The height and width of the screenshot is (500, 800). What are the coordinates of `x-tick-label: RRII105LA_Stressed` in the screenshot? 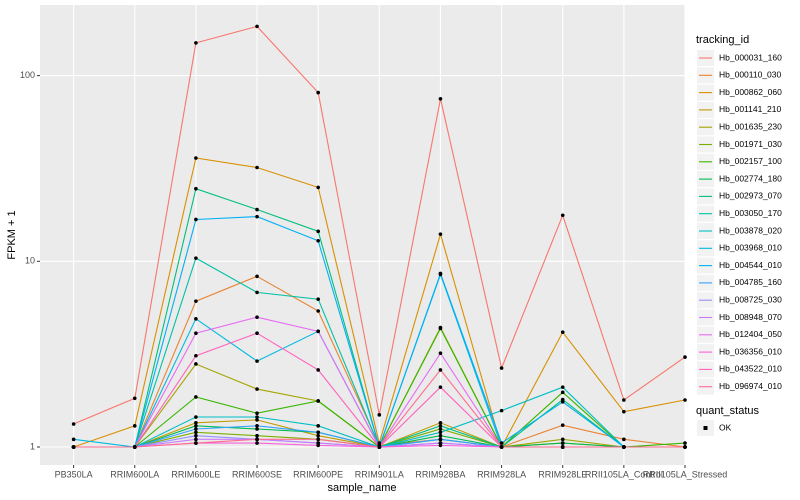 It's located at (685, 474).